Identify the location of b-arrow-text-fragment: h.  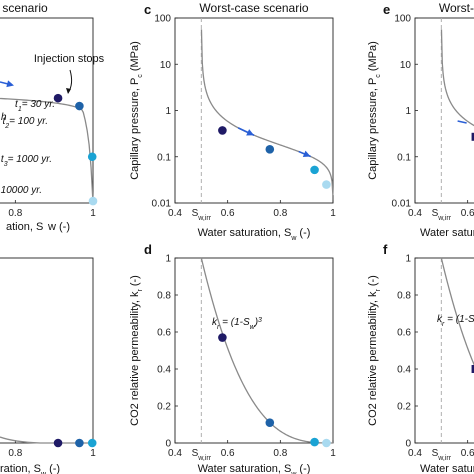
(4, 117).